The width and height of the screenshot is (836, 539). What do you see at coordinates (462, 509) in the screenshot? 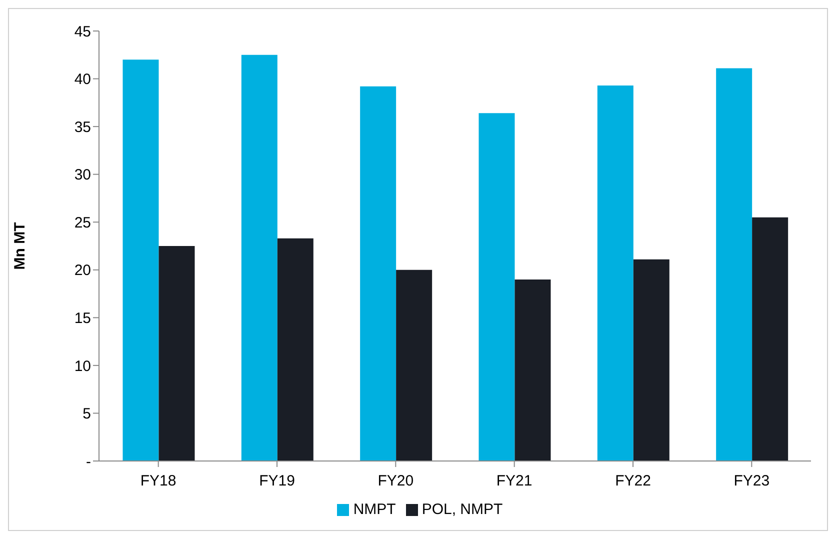
I see `legend-label: POL, NMPT` at bounding box center [462, 509].